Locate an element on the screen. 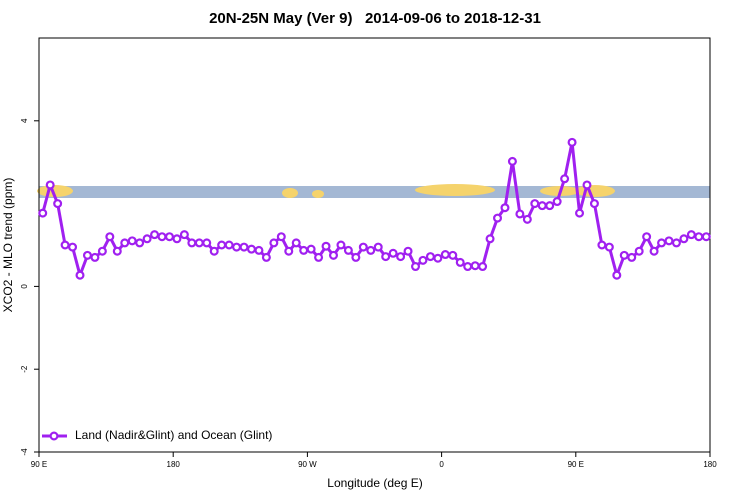 Image resolution: width=750 pixels, height=500 pixels. legend-label: Land (Nadir&Glint) and Ocean (Glint) is located at coordinates (173, 435).